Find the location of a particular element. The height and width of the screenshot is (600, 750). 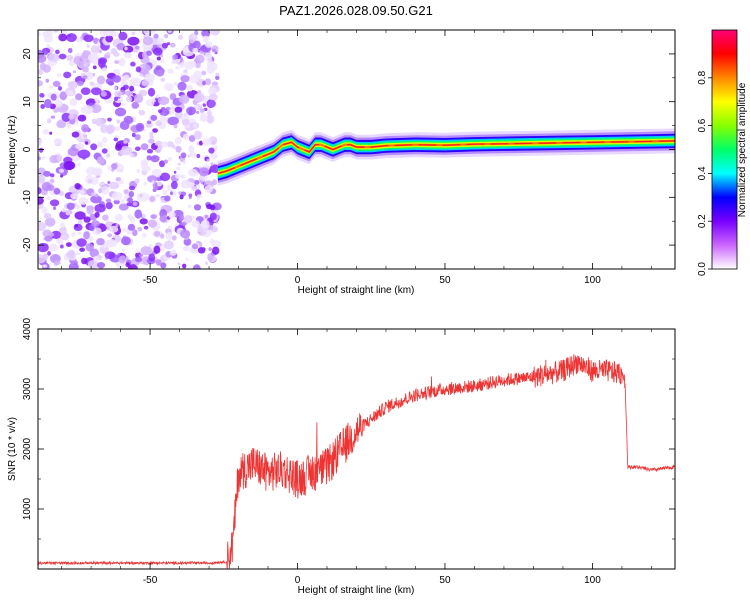

spectrogram-noise is located at coordinates (130, 149).